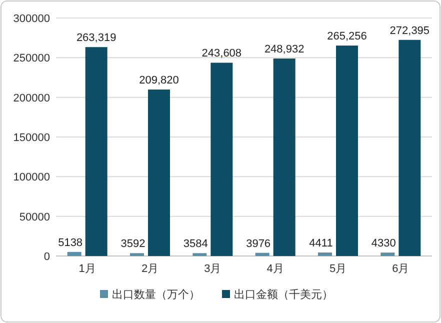  I want to click on data-label: 3592, so click(133, 244).